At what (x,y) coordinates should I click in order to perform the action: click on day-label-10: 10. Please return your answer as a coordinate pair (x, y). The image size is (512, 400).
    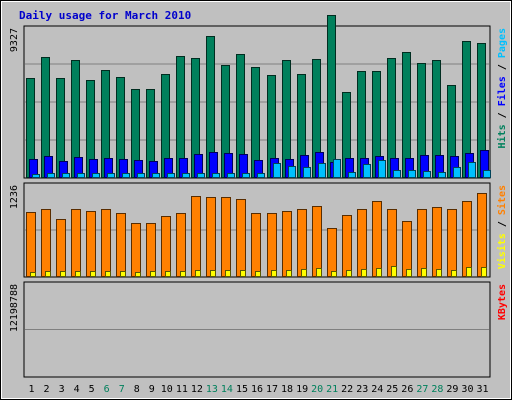
    Looking at the image, I should click on (167, 389).